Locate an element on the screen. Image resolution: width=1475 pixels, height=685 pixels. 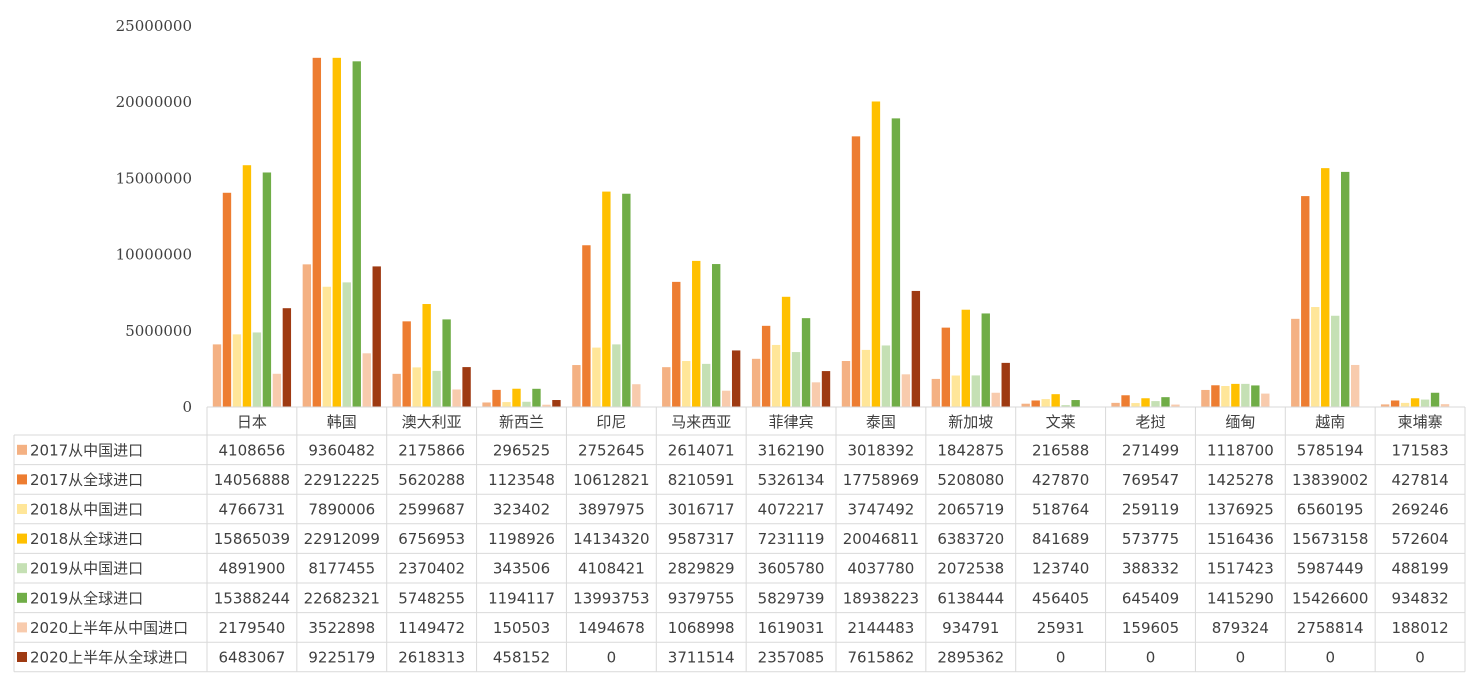
table-cell-value: 9587317 is located at coordinates (701, 539).